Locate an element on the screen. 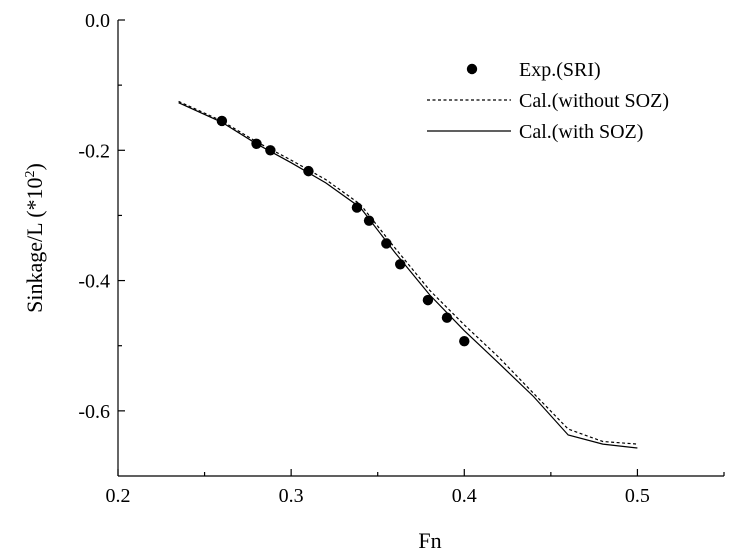 The image size is (739, 558). y-tick-label: -0.4 is located at coordinates (94, 282).